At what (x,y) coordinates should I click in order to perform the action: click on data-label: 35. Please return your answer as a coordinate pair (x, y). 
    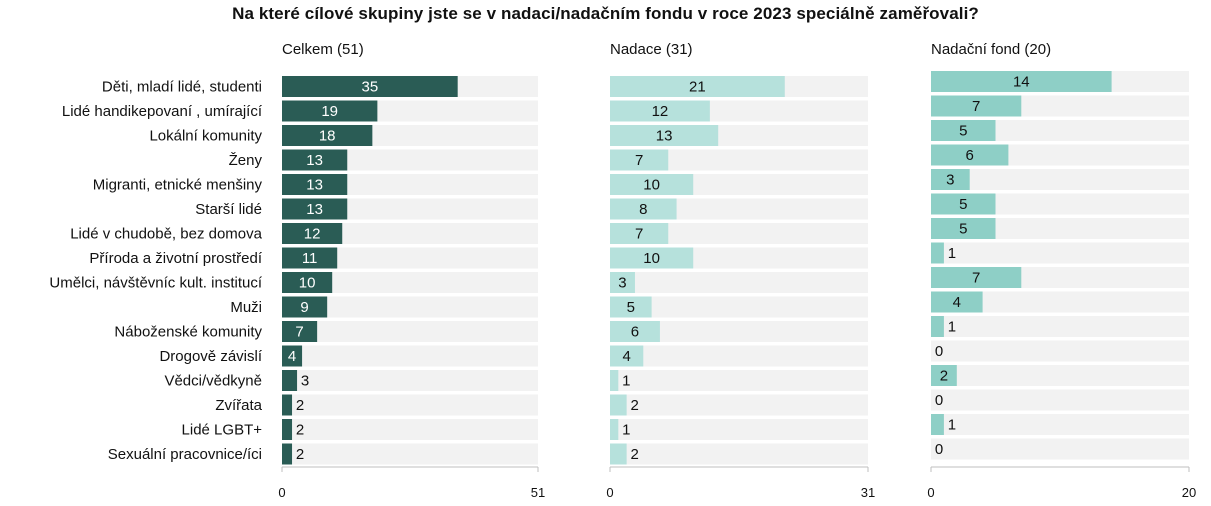
    Looking at the image, I should click on (369, 87).